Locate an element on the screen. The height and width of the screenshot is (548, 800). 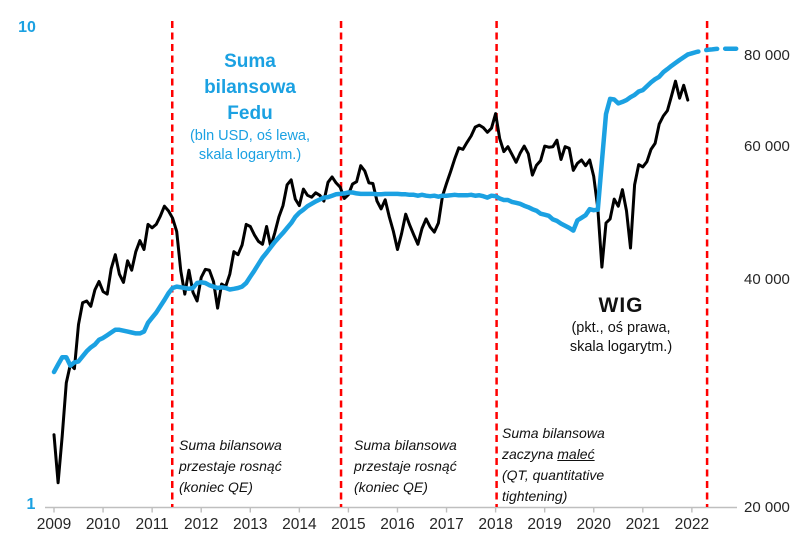
event3-line2: zaczyna maleć is located at coordinates (553, 454).